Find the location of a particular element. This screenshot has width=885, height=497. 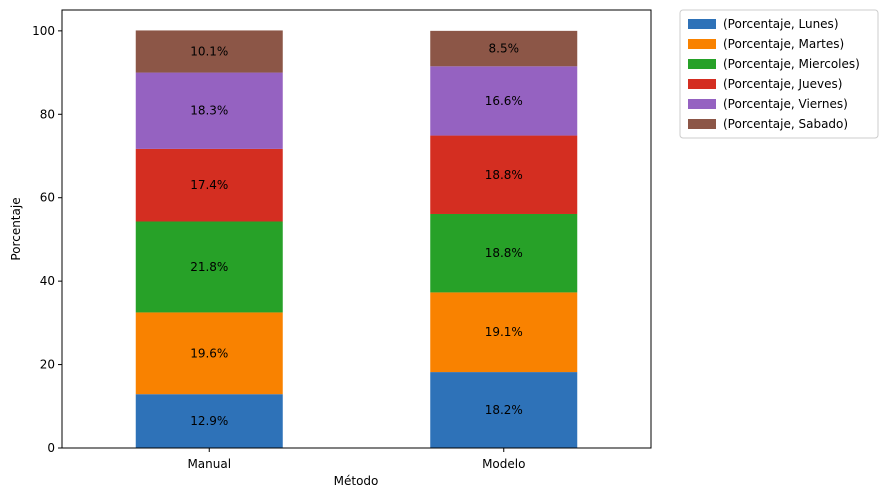

bar-value-label: 19.1% is located at coordinates (504, 332).